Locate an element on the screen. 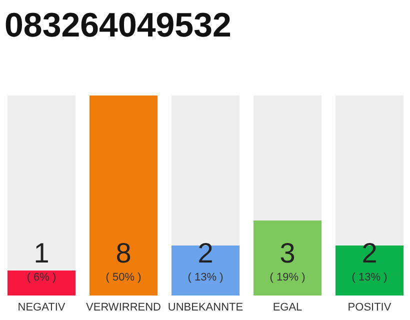 The width and height of the screenshot is (410, 320). x-tick-label: UNBEKANNTE is located at coordinates (206, 308).